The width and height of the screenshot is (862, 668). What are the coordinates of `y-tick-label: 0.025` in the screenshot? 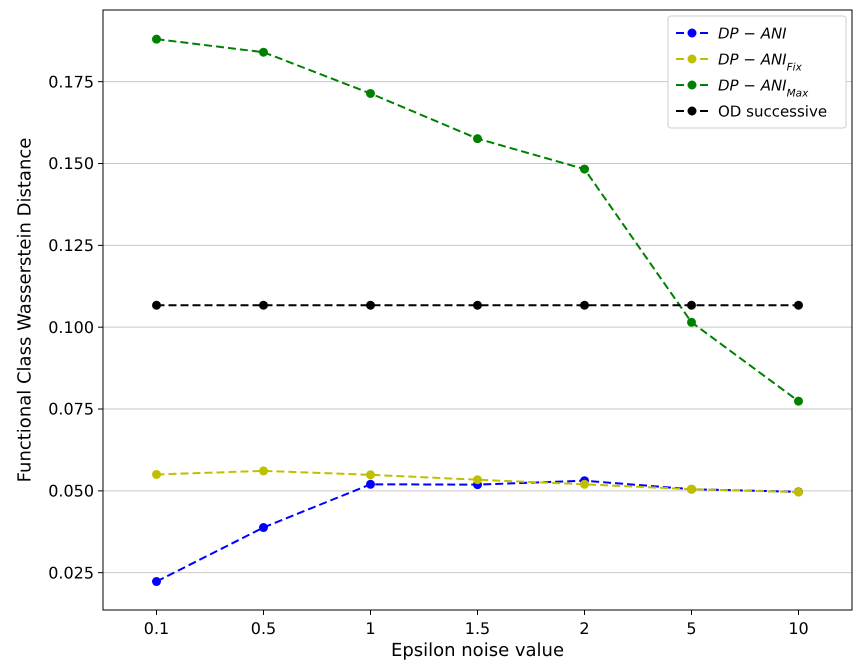 It's located at (71, 572).